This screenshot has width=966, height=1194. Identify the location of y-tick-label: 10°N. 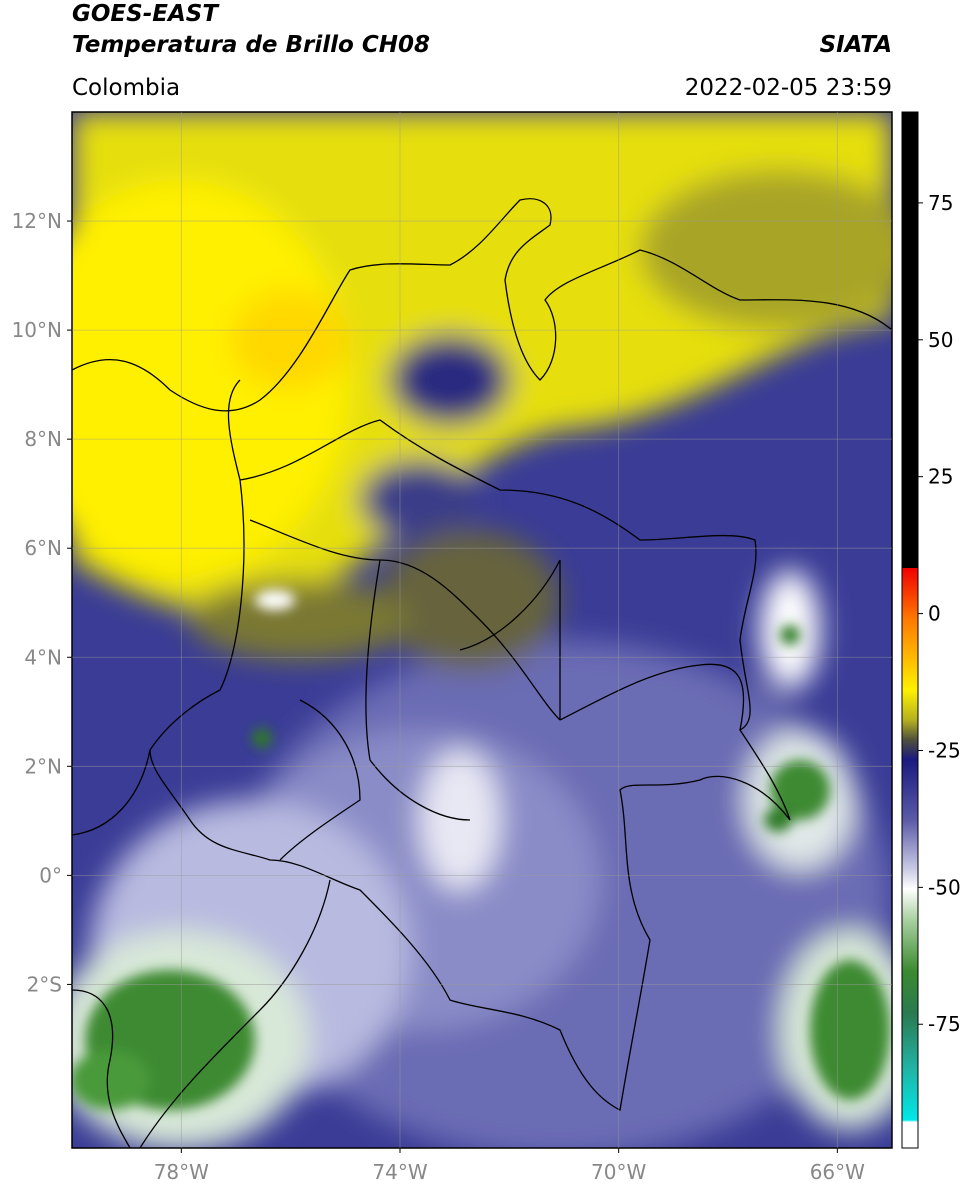
(37, 330).